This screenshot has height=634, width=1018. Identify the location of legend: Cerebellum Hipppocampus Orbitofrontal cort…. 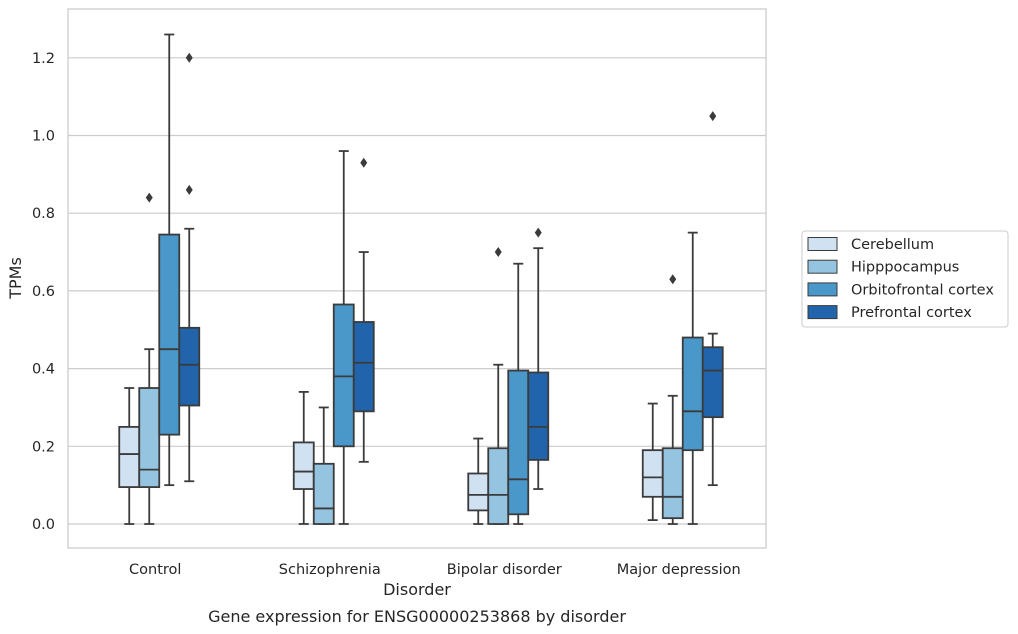
(905, 279).